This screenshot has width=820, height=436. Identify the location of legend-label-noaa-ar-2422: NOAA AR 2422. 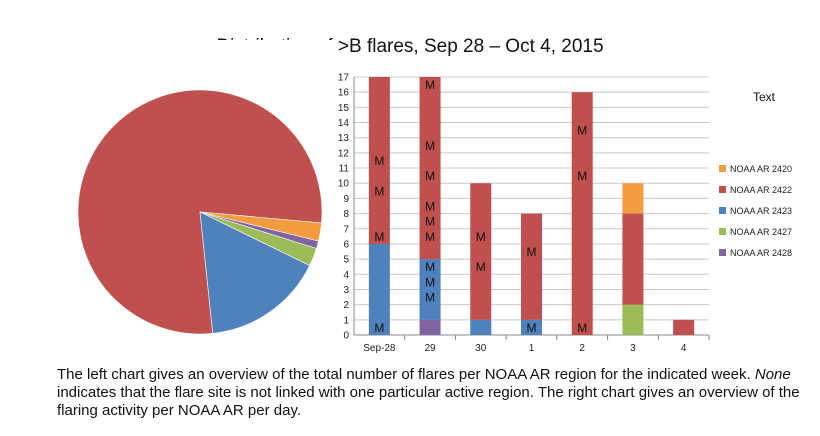
(761, 190).